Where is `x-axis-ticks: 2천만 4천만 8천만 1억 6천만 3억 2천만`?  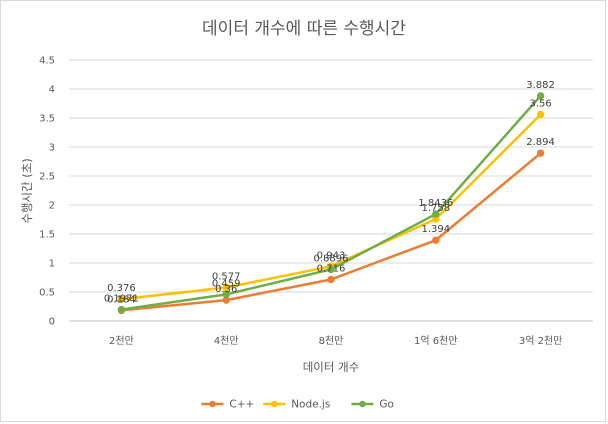 x-axis-ticks: 2천만 4천만 8천만 1억 6천만 3억 2천만 is located at coordinates (335, 341).